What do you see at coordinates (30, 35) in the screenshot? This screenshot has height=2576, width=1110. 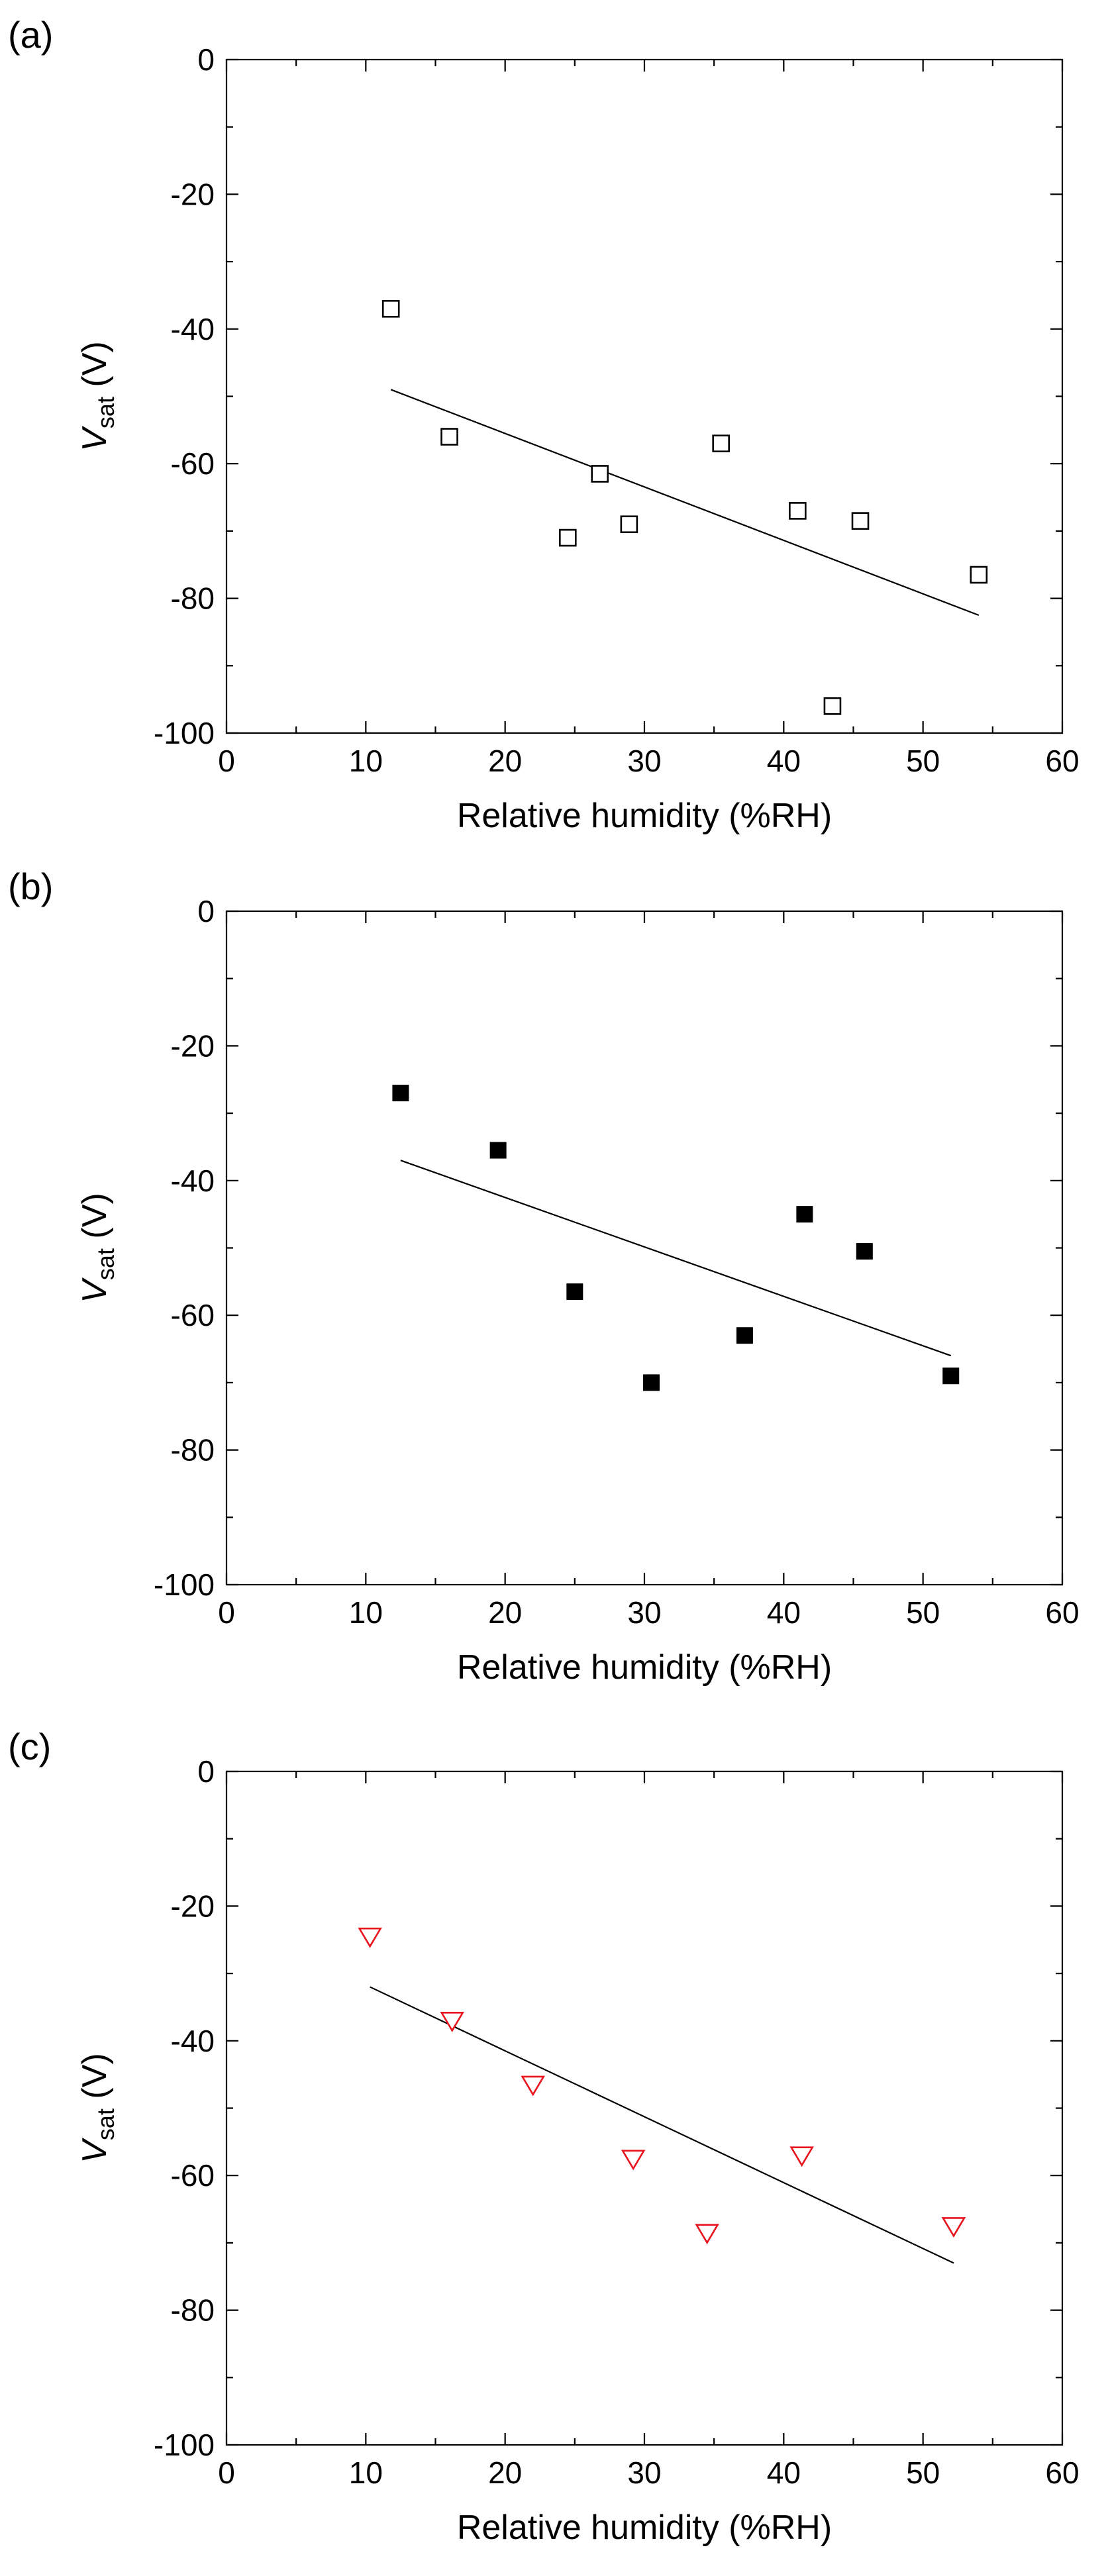 I see `panel-label: (a)` at bounding box center [30, 35].